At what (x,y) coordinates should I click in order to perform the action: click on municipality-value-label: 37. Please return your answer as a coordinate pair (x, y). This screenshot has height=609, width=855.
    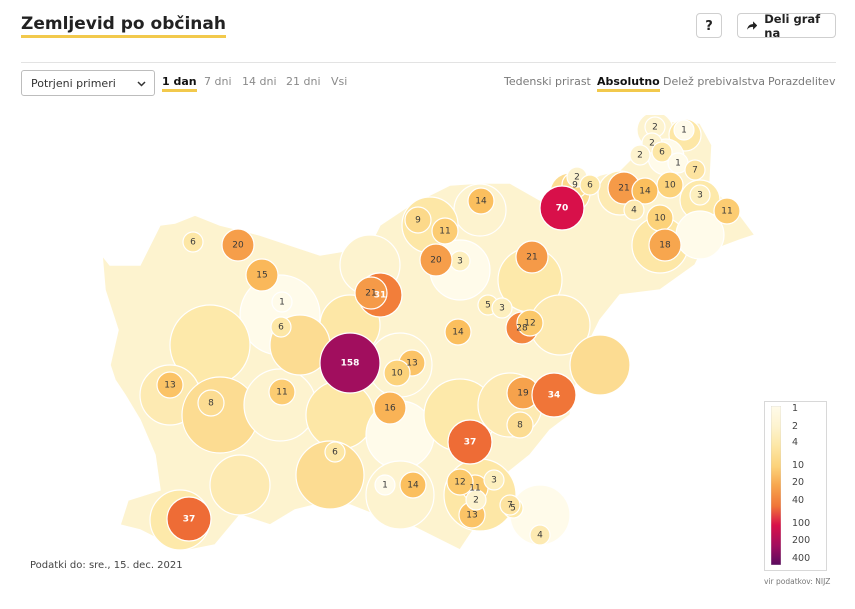
    Looking at the image, I should click on (189, 520).